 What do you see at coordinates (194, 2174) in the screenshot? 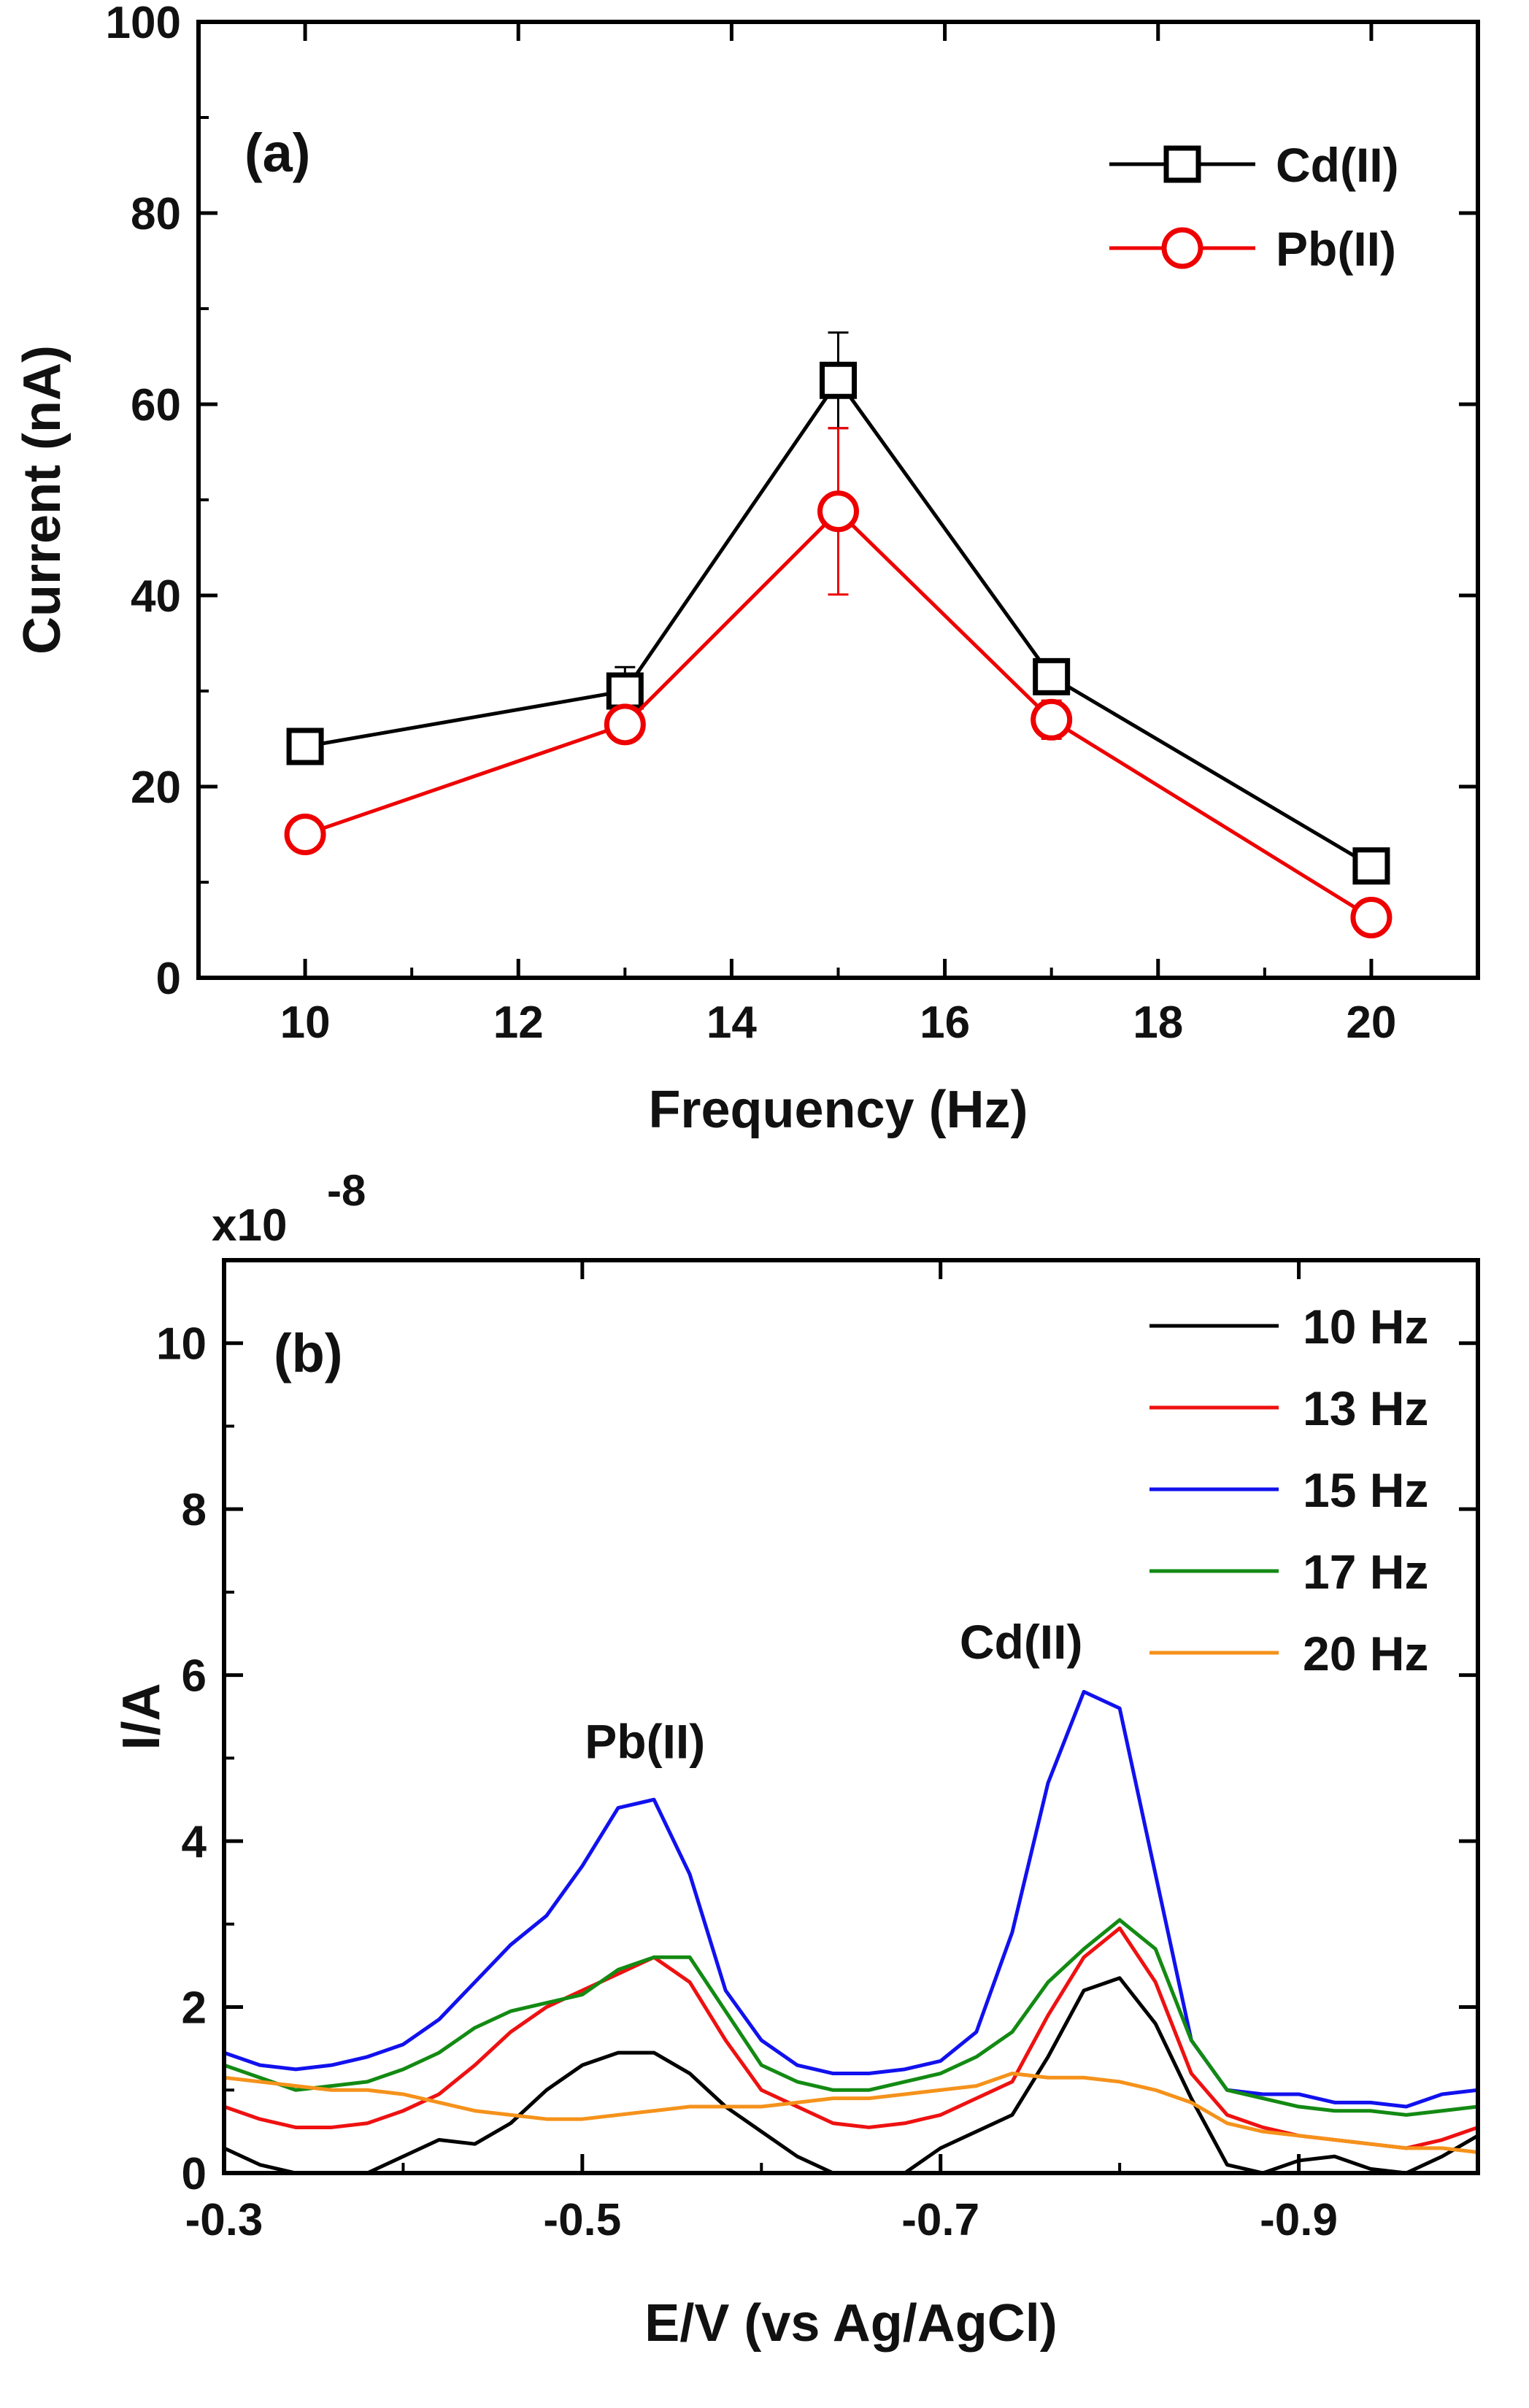
I see `y-tick-label-b: 0` at bounding box center [194, 2174].